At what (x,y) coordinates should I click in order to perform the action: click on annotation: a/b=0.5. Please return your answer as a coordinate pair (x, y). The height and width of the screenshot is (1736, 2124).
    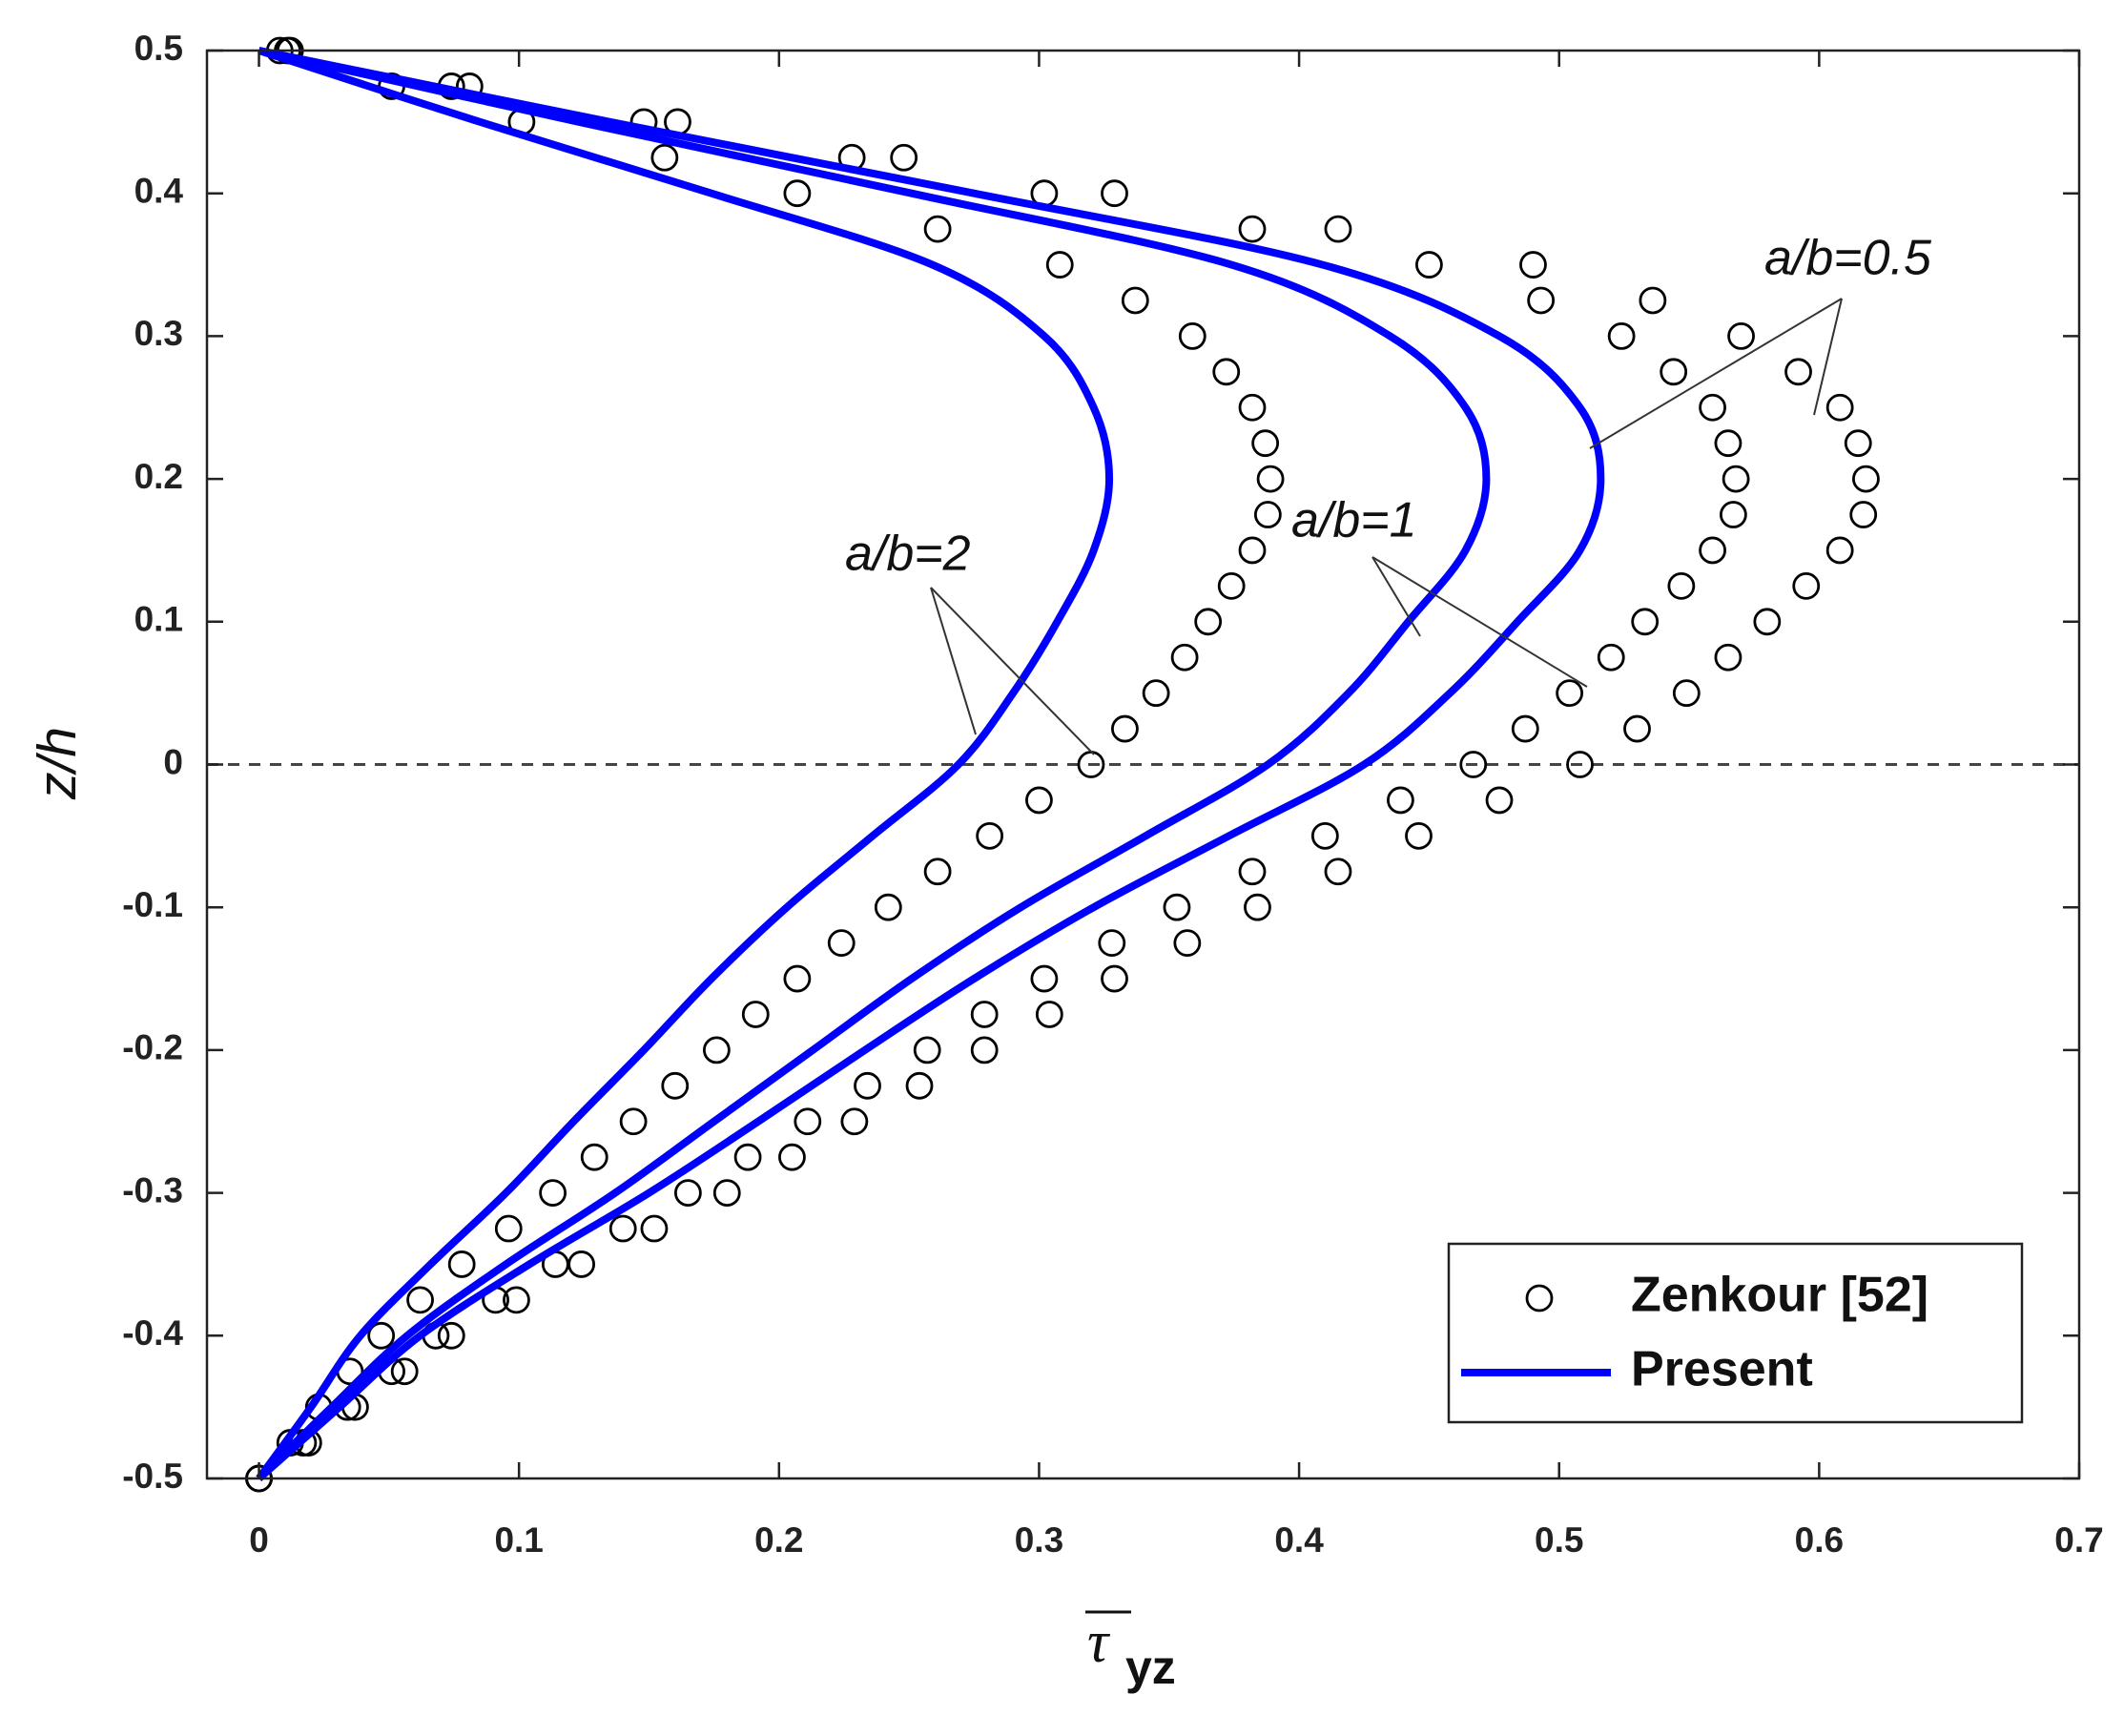
    Looking at the image, I should click on (1848, 258).